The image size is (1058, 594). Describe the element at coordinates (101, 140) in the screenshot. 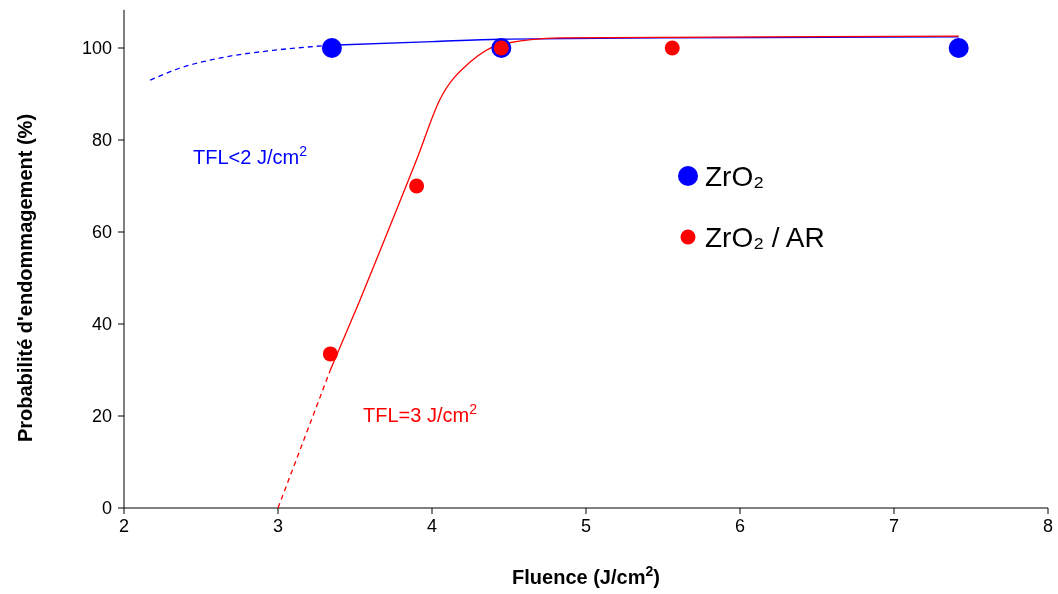

I see `y-tick-label: 80` at that location.